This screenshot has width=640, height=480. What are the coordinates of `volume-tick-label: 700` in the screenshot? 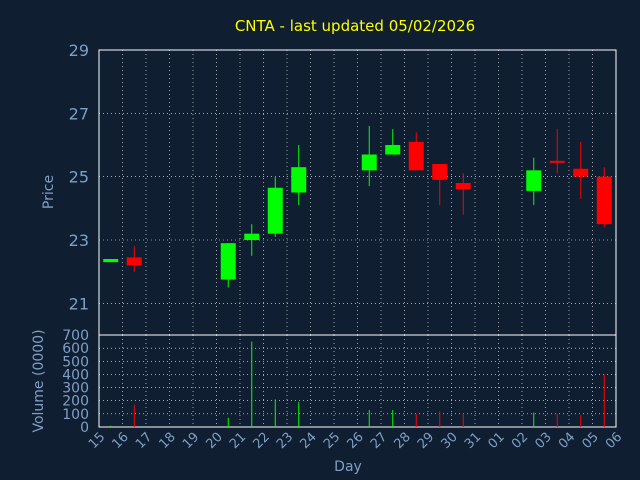 It's located at (75, 336).